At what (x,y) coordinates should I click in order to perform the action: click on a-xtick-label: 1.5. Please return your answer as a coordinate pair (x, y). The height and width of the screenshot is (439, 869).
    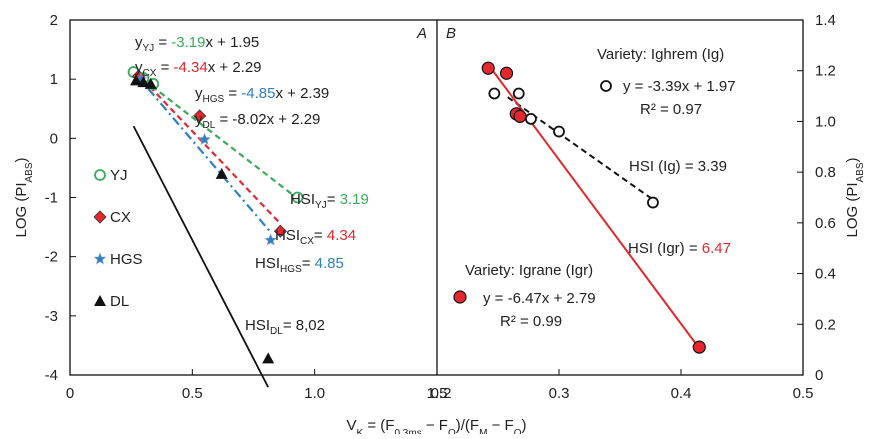
    Looking at the image, I should click on (437, 393).